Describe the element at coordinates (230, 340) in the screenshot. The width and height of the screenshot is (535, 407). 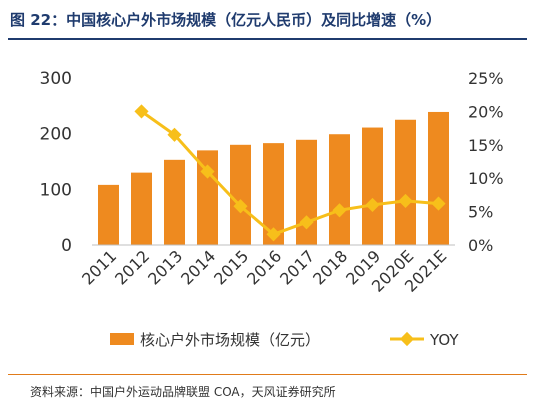
I see `legend-bar-label: 核心户外市场规模（亿元）` at that location.